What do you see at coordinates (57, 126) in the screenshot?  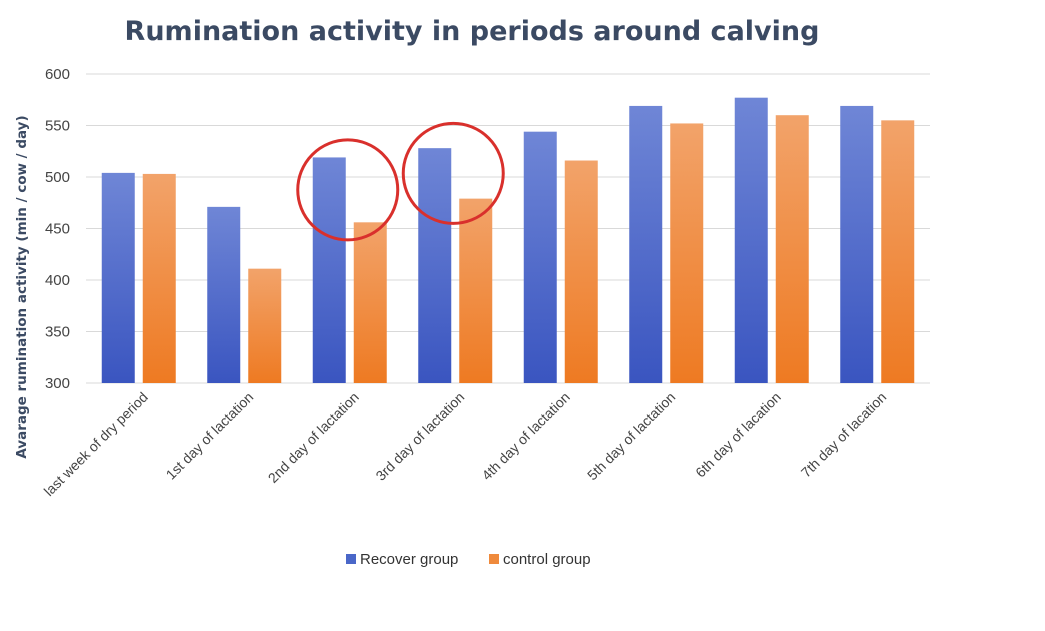 I see `y-tick-label: 550` at bounding box center [57, 126].